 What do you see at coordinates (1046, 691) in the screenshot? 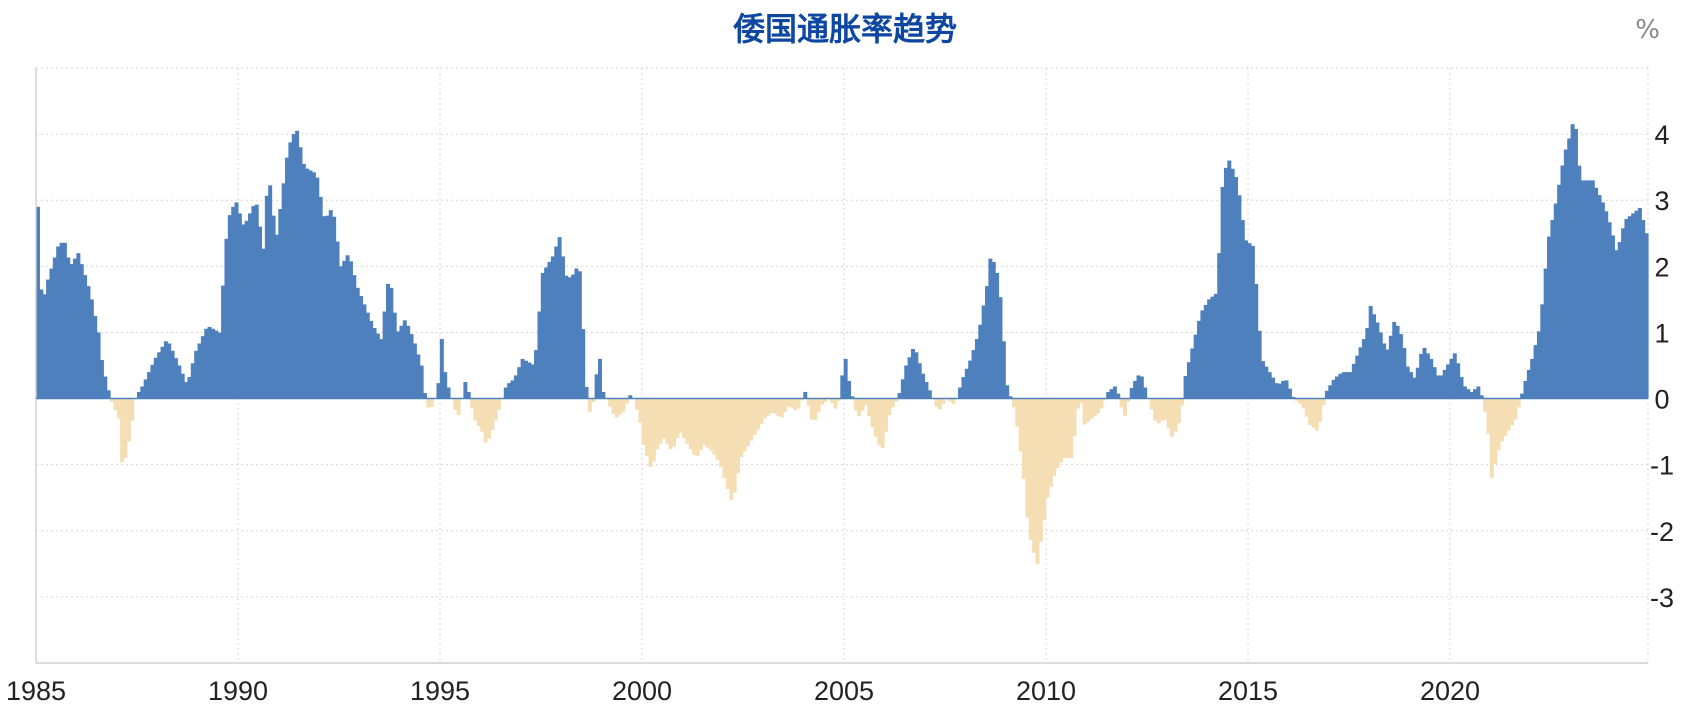
I see `x-tick-label: 2010` at bounding box center [1046, 691].